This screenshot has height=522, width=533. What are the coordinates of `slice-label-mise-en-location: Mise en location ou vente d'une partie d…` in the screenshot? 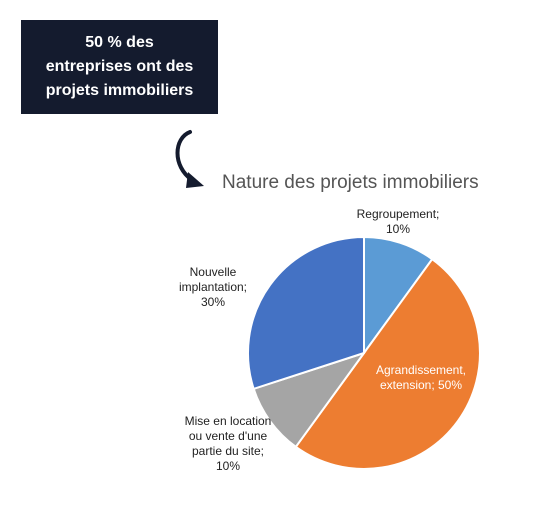 It's located at (228, 443).